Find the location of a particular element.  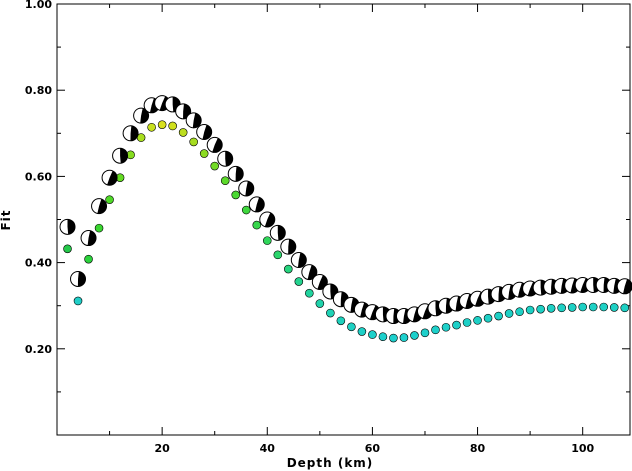

x-axis-title: Depth (km) is located at coordinates (330, 463).